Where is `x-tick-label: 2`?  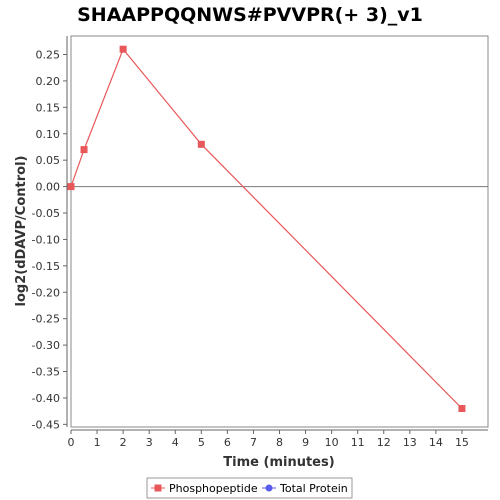 x-tick-label: 2 is located at coordinates (123, 442).